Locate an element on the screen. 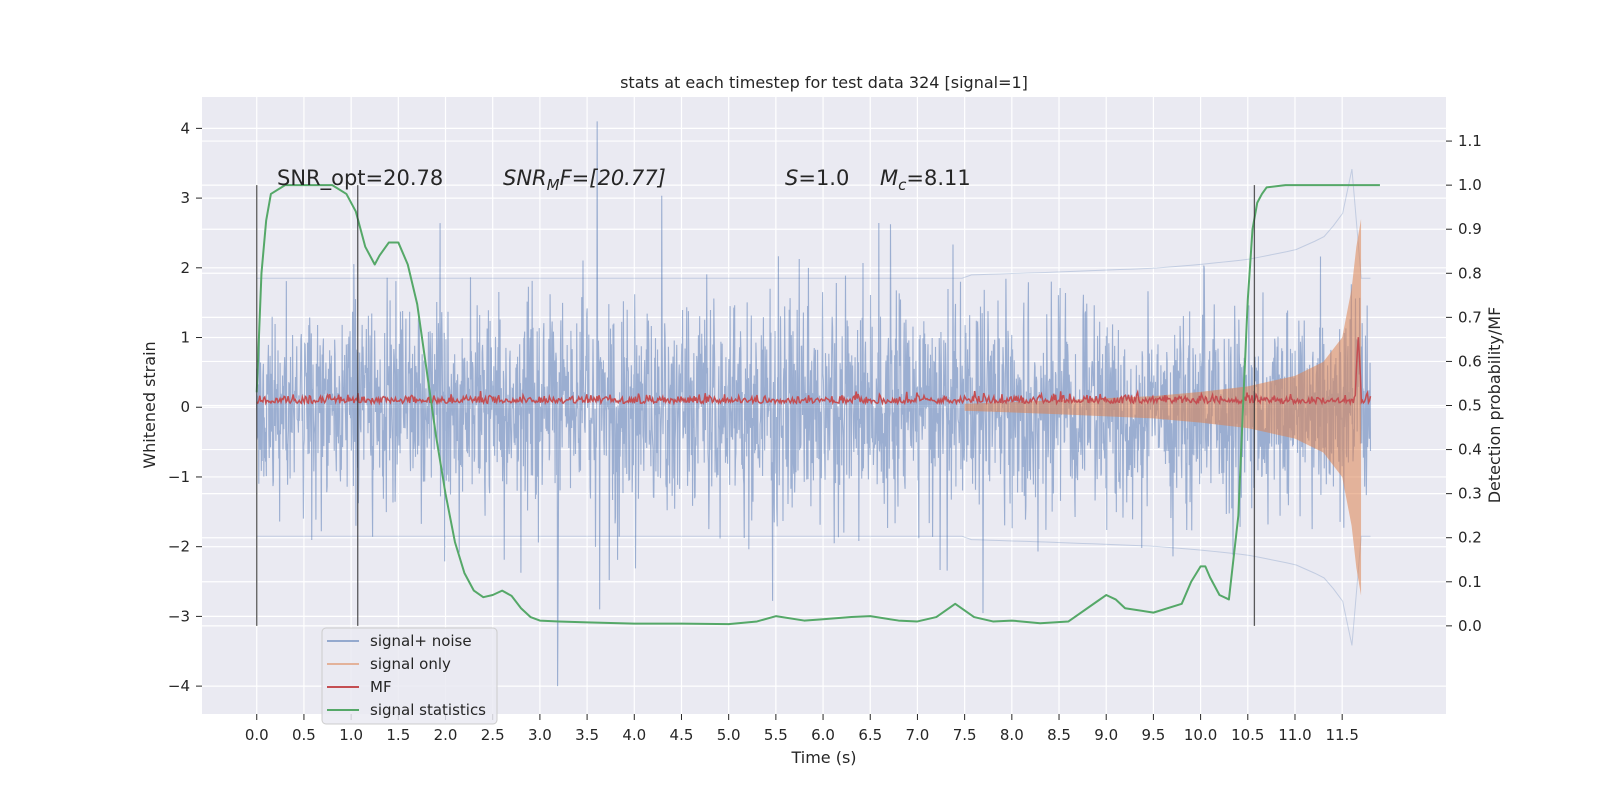  x-tick-label: 3.5 is located at coordinates (587, 735).